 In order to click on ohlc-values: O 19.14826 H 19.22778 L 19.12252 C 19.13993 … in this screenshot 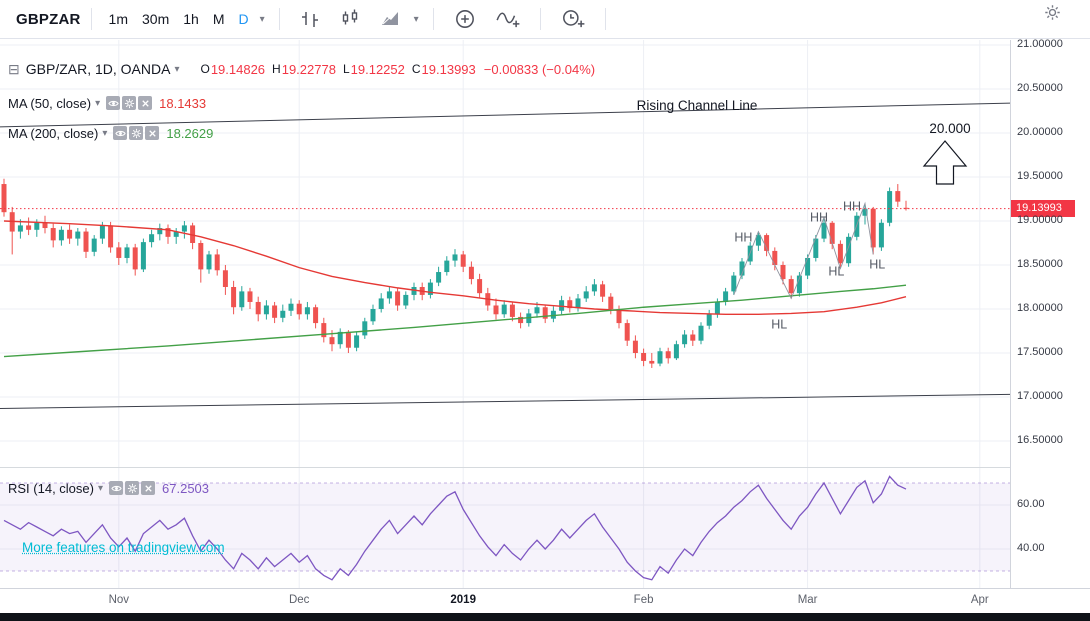, I will do `click(394, 69)`.